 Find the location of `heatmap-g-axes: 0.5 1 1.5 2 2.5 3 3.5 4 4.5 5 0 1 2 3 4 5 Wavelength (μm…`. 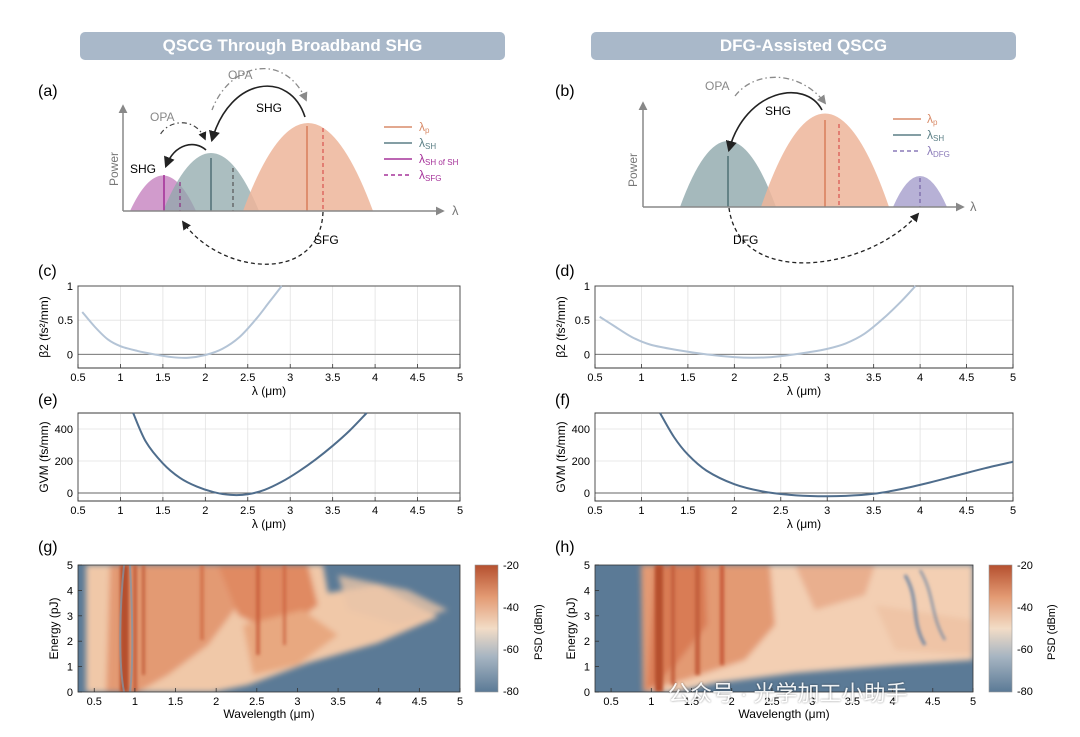

heatmap-g-axes: 0.5 1 1.5 2 2.5 3 3.5 4 4.5 5 0 1 2 3 4 5 Wavelength (μm… is located at coordinates (255, 640).